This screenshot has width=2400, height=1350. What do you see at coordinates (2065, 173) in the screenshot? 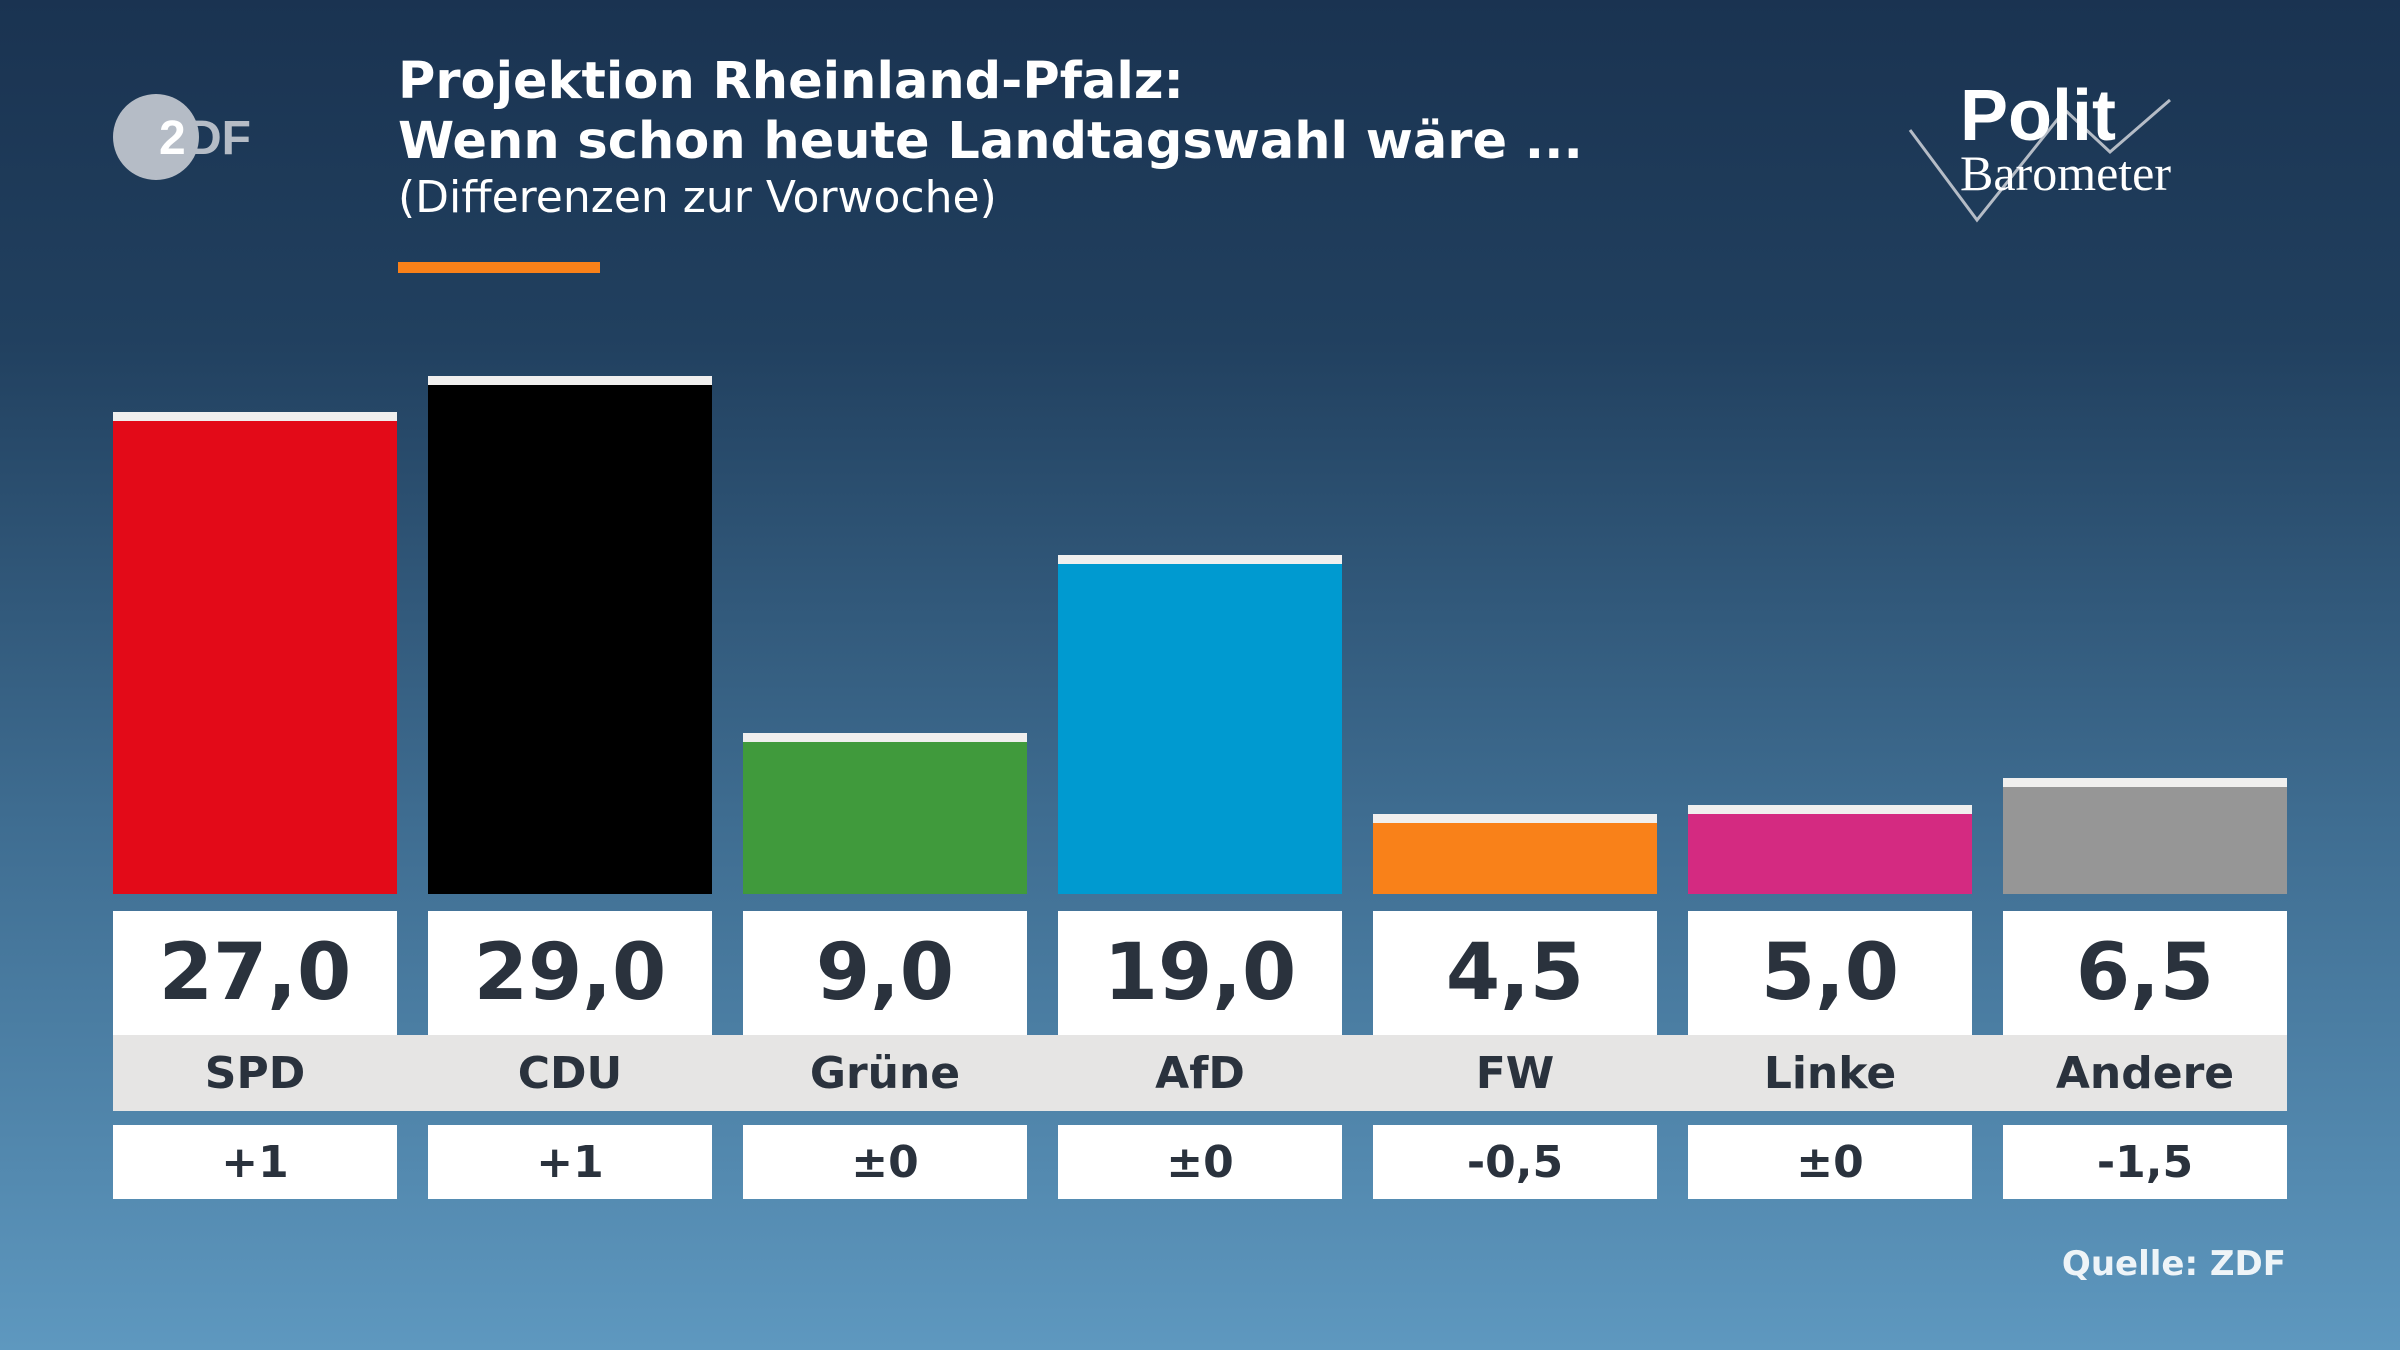
I see `svg-text: Barometer` at bounding box center [2065, 173].